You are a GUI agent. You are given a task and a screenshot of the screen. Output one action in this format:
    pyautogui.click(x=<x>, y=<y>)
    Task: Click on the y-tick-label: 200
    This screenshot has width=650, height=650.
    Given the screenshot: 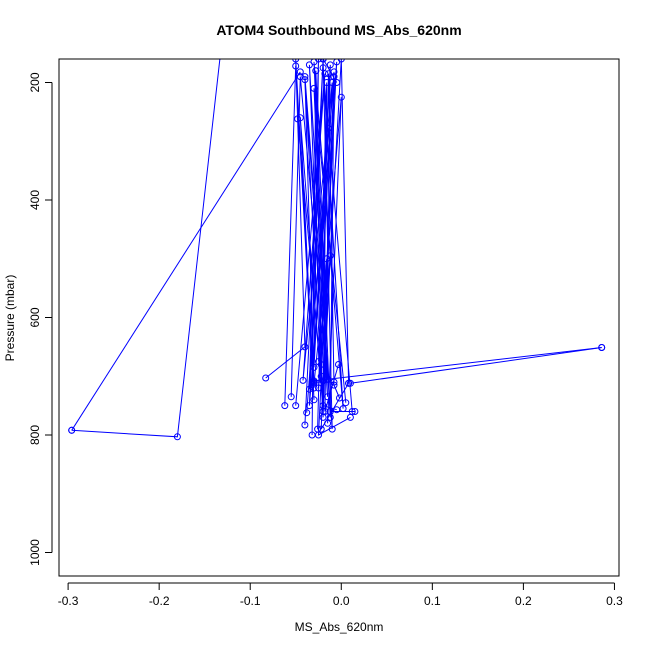 What is the action you would take?
    pyautogui.click(x=35, y=82)
    